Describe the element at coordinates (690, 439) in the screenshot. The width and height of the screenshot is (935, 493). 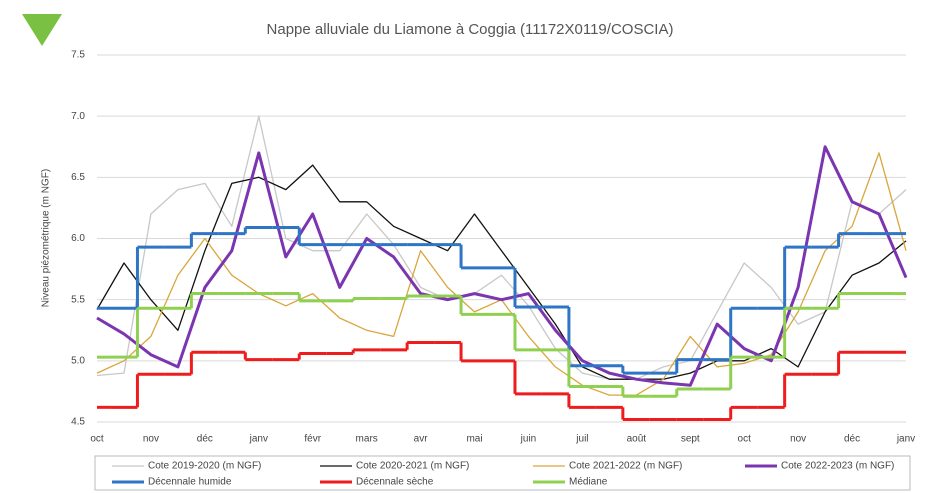
I see `x-tick-label: sept` at that location.